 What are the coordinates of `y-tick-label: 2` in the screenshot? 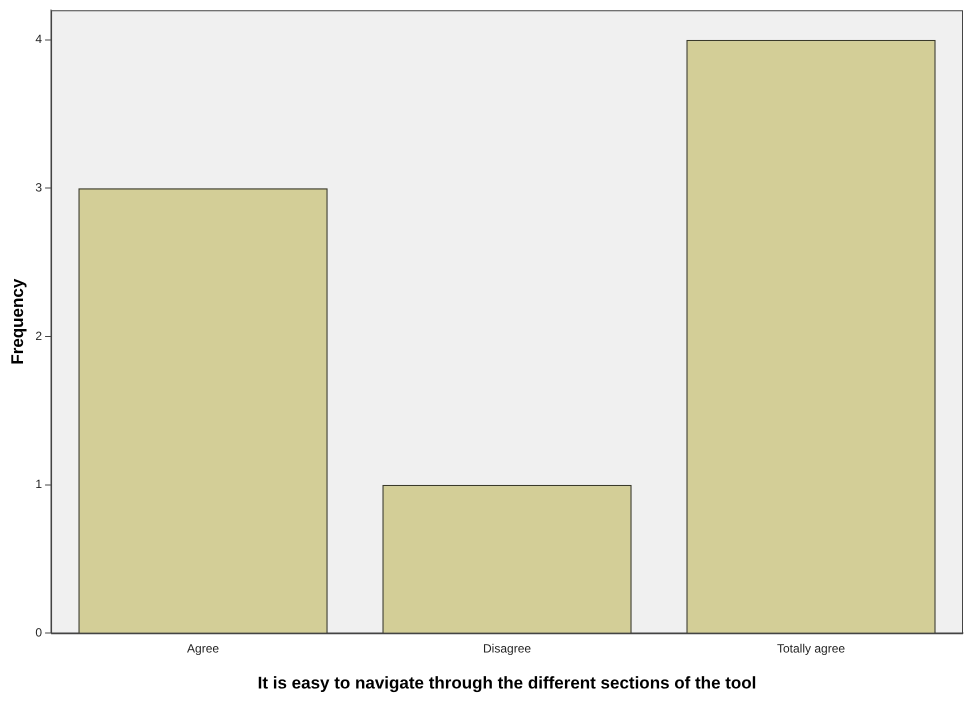 It's located at (38, 335).